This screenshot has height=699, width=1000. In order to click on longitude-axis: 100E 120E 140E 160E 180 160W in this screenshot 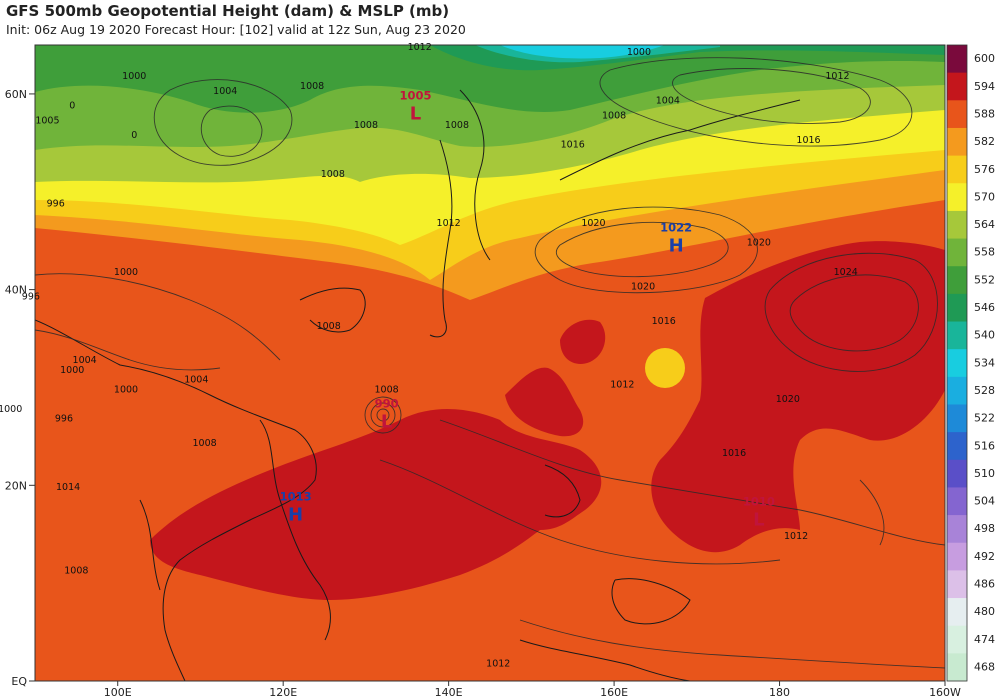, I will do `click(532, 690)`.